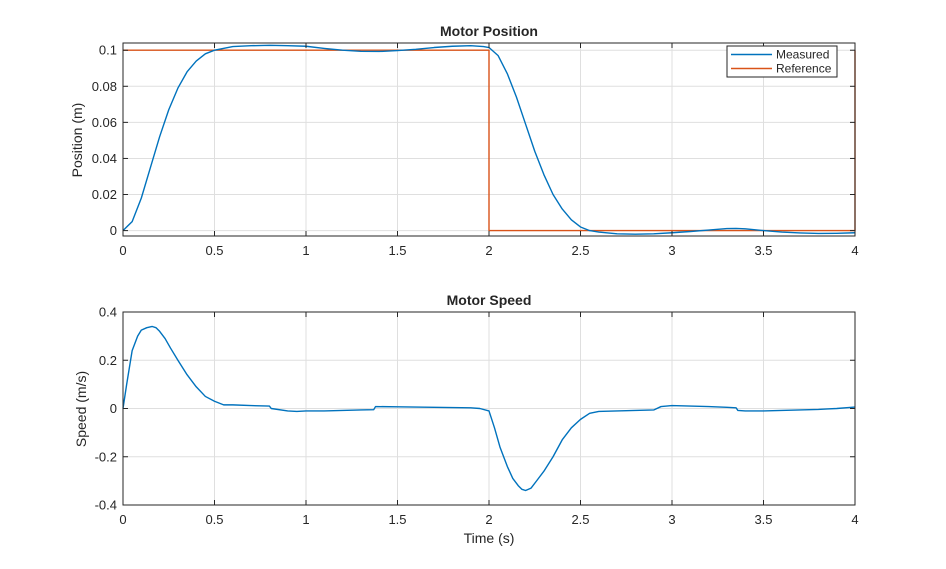 The image size is (946, 569). I want to click on speed-y-axis-label: Speed (m/s), so click(81, 409).